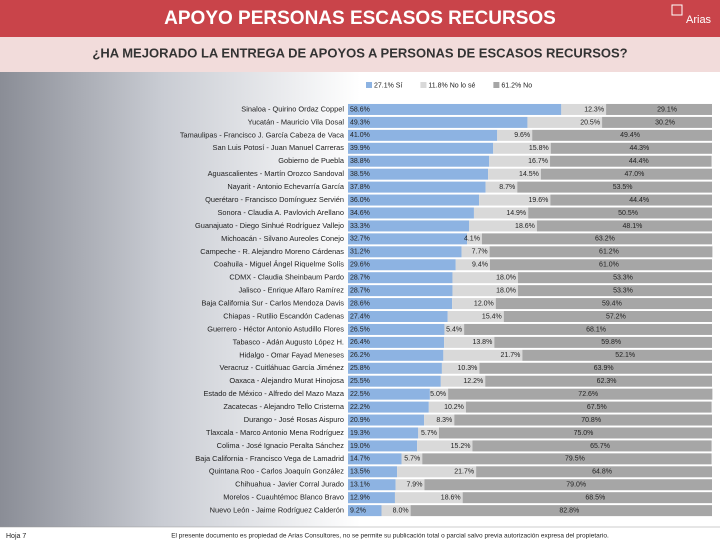 This screenshot has width=720, height=548. I want to click on category-label: Tlaxcala - Marco Antonio Mena Rodríguez, so click(275, 432).